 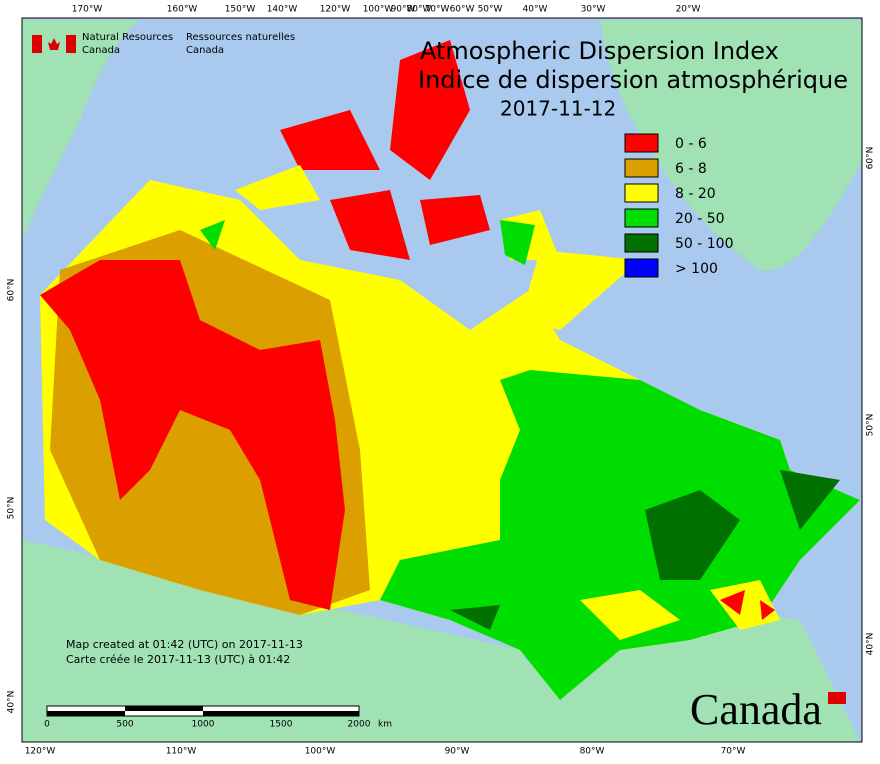 What do you see at coordinates (691, 144) in the screenshot?
I see `legend-label: 0 - 6` at bounding box center [691, 144].